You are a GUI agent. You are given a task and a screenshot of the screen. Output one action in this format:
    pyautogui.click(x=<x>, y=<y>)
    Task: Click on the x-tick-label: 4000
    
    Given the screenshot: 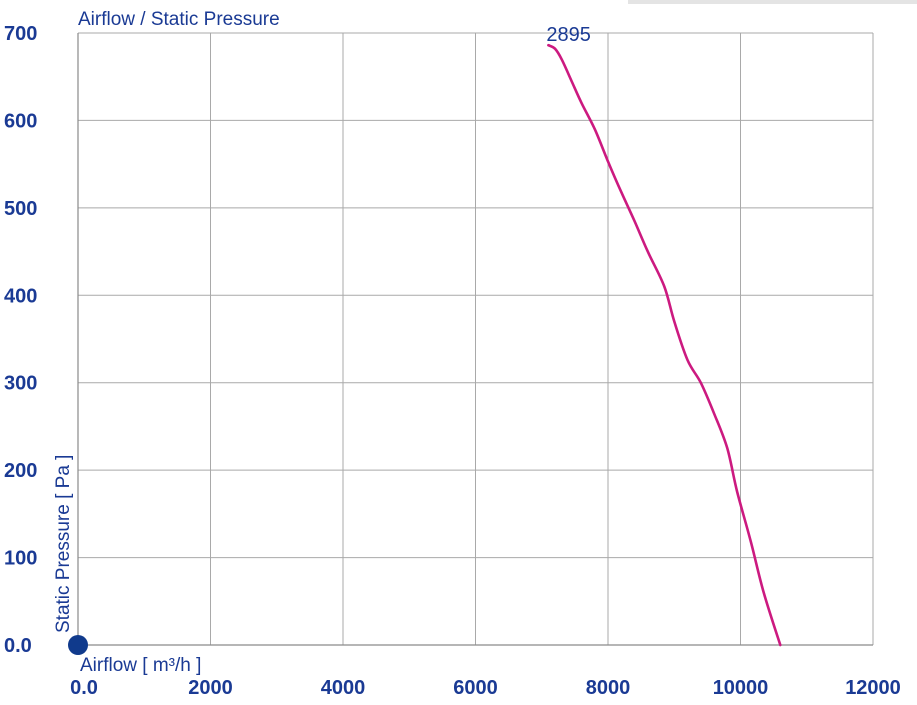 What is the action you would take?
    pyautogui.click(x=343, y=688)
    